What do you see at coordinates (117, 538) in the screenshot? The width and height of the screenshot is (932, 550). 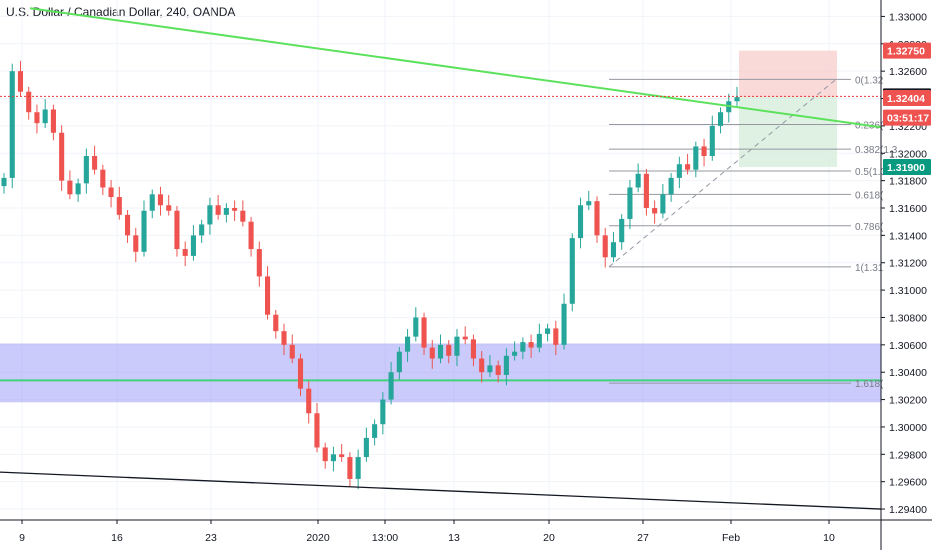 I see `x-tick-label: 16` at bounding box center [117, 538].